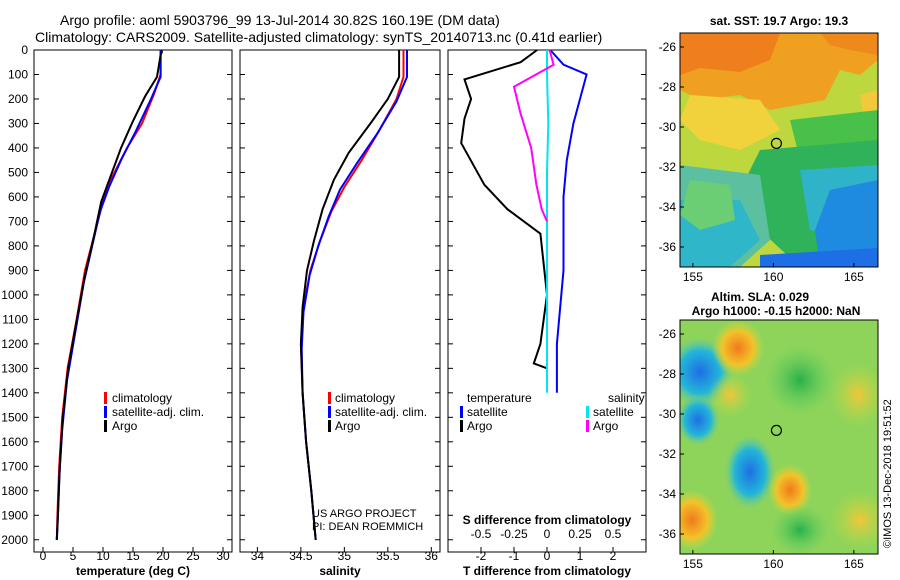 This screenshot has height=580, width=900. I want to click on sla-map-field, so click(779, 437).